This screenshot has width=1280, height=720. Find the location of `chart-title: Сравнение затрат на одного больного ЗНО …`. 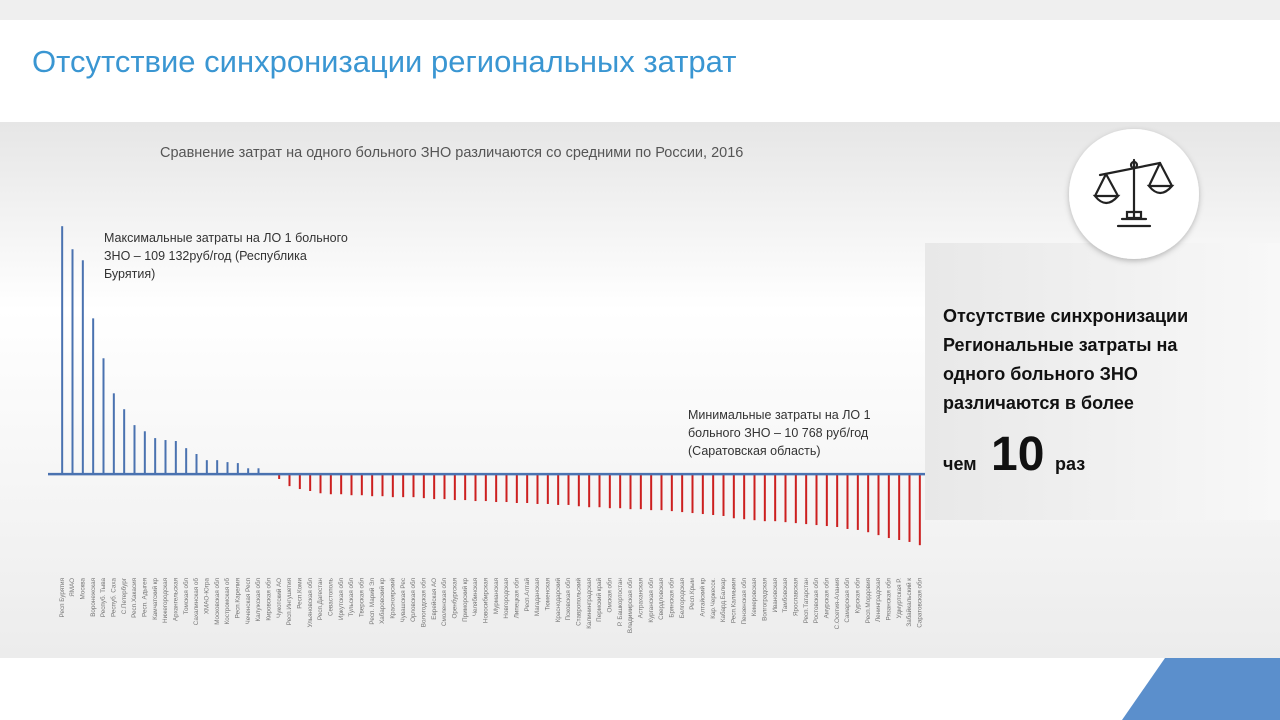

chart-title: Сравнение затрат на одного больного ЗНО … is located at coordinates (451, 153).